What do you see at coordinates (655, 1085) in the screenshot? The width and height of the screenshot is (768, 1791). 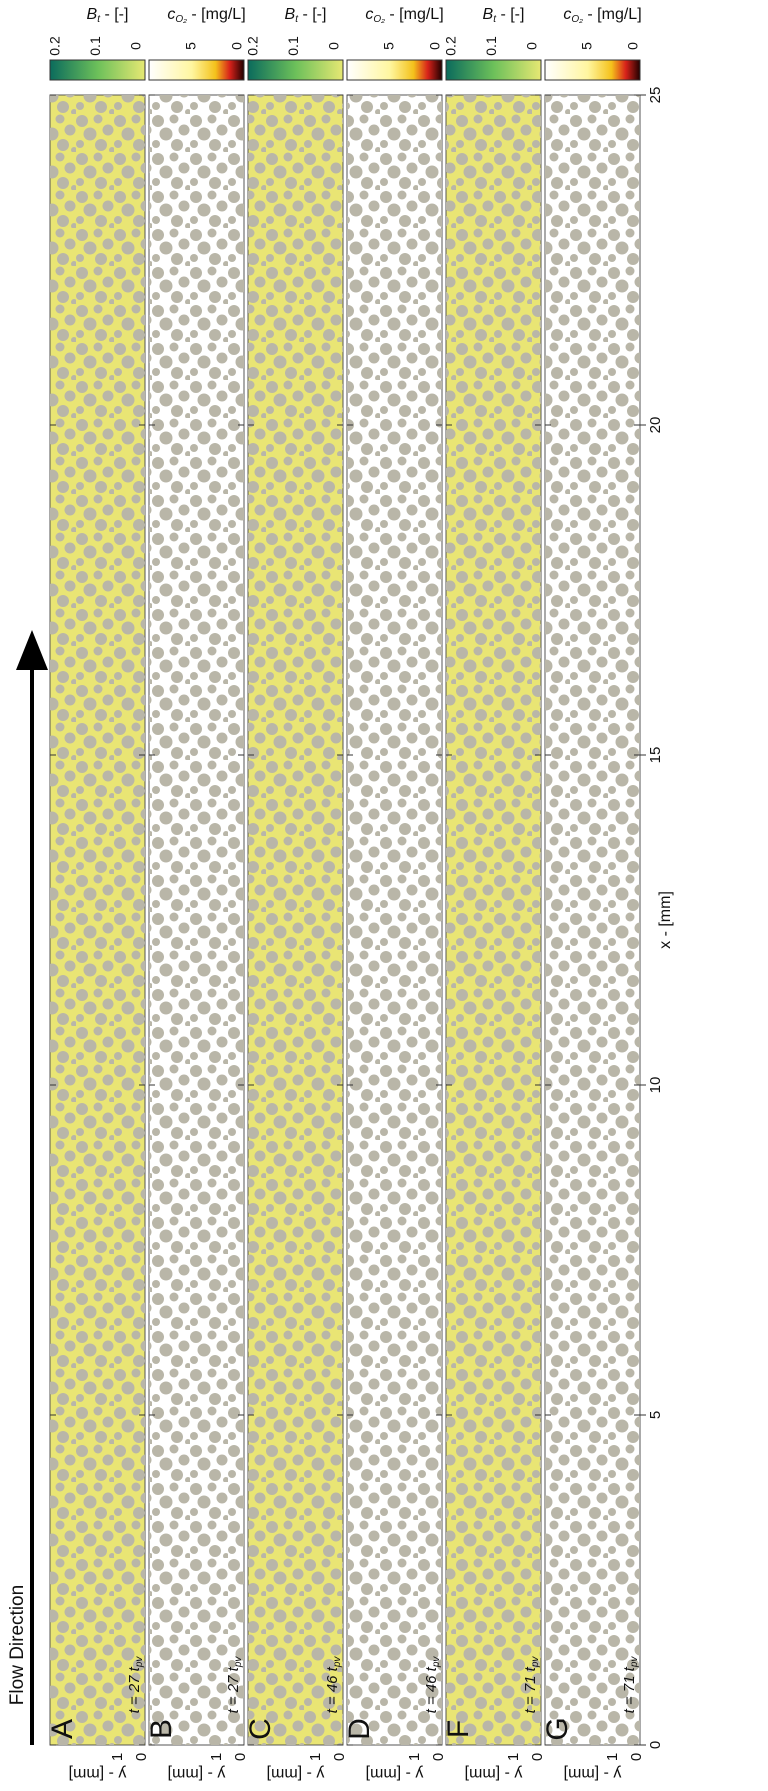 I see `x-tick-label: 10` at bounding box center [655, 1085].